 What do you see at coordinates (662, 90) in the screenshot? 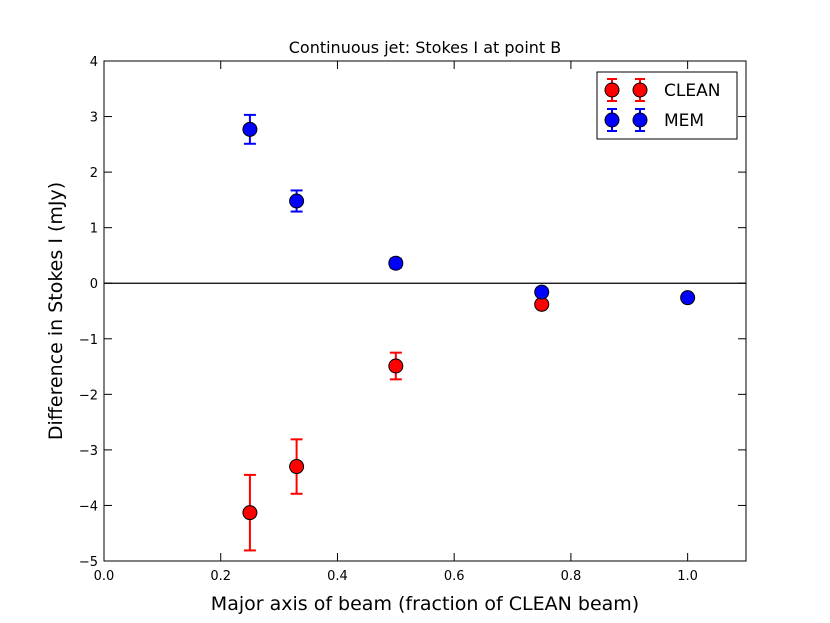
I see `legend-item-clean: CLEAN` at bounding box center [662, 90].